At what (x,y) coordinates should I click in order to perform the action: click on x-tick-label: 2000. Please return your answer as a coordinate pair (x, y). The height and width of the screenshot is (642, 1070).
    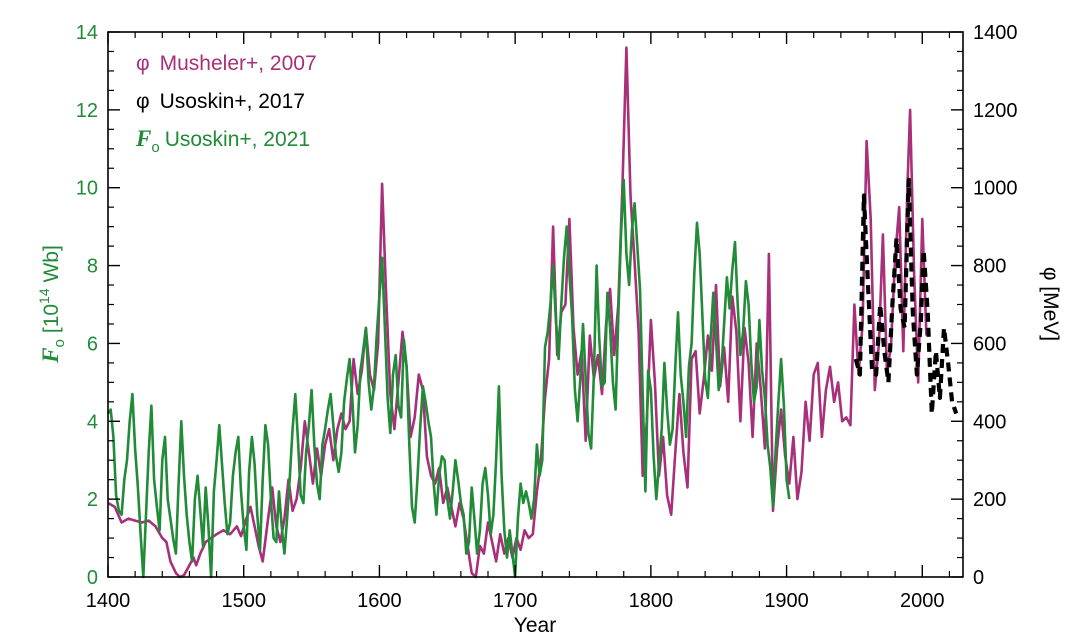
    Looking at the image, I should click on (922, 601).